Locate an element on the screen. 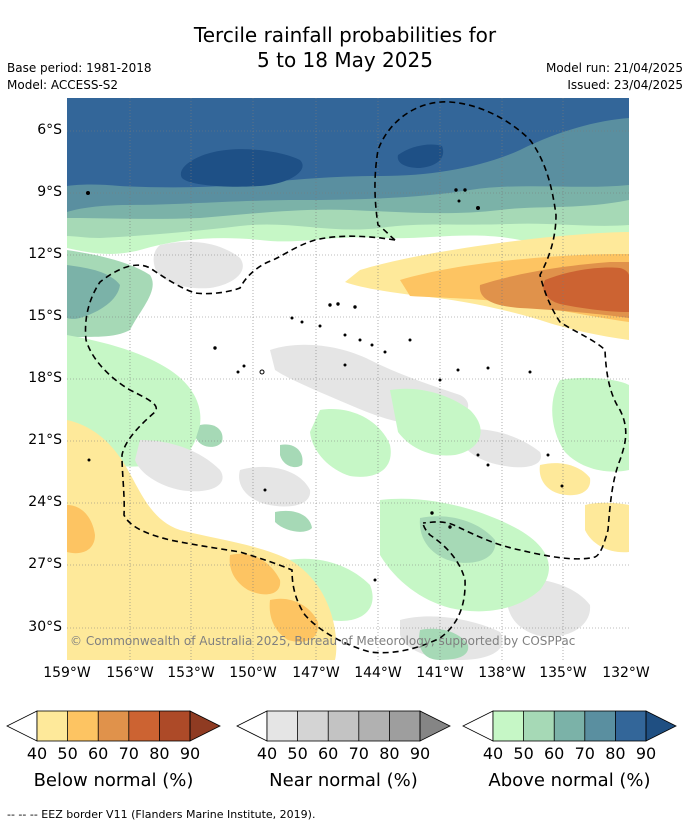 This screenshot has height=827, width=690. issued-label: Issued: 23/04/2025 is located at coordinates (625, 85).